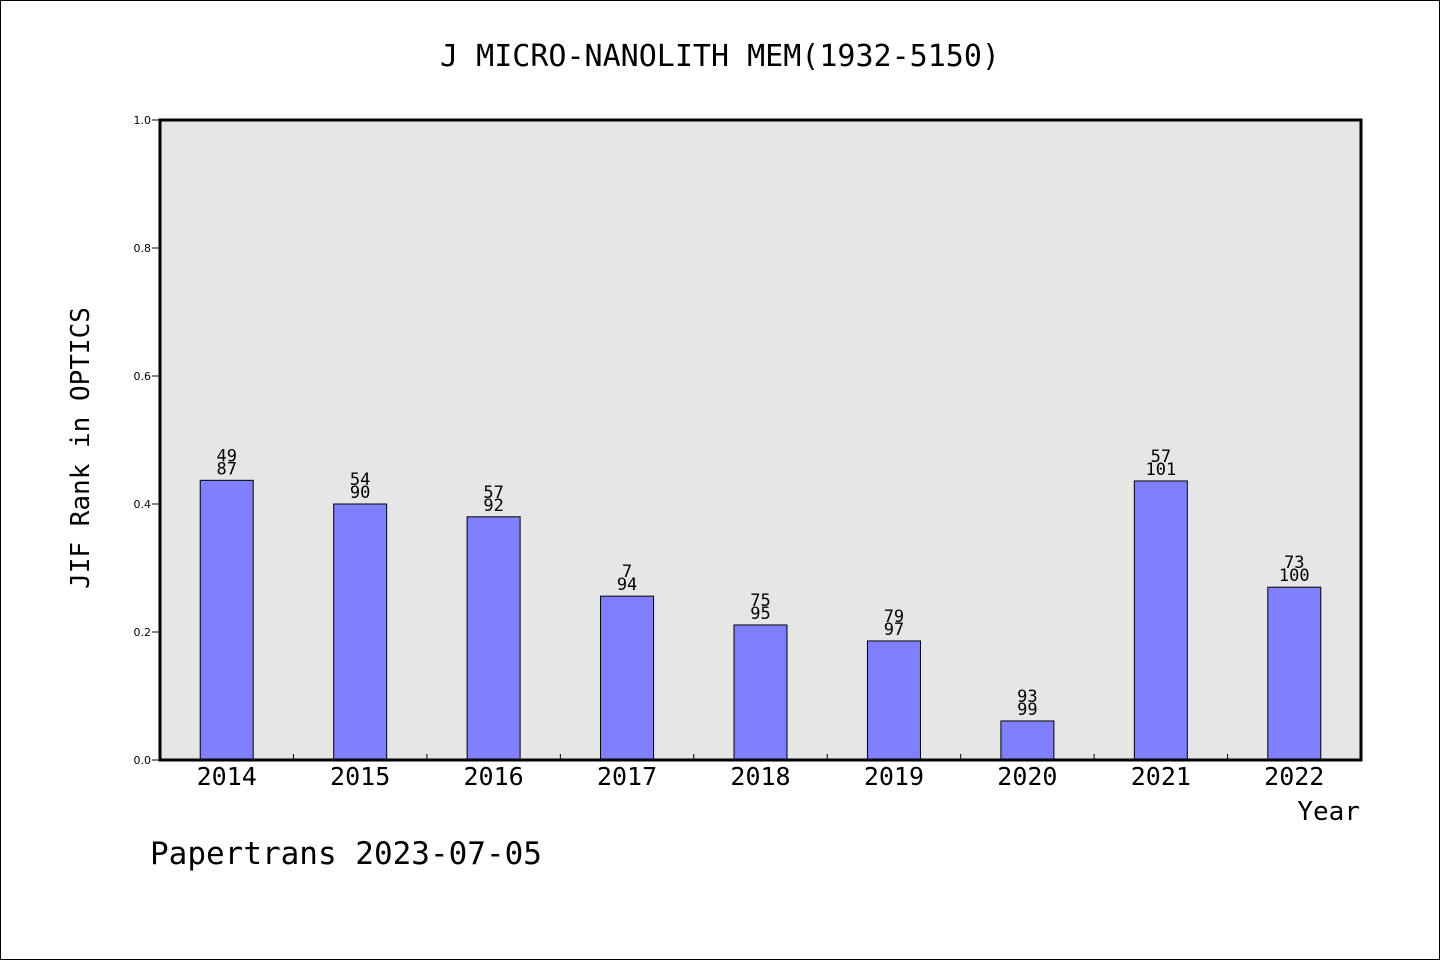 The height and width of the screenshot is (960, 1440). What do you see at coordinates (1294, 576) in the screenshot?
I see `total-label: 100` at bounding box center [1294, 576].